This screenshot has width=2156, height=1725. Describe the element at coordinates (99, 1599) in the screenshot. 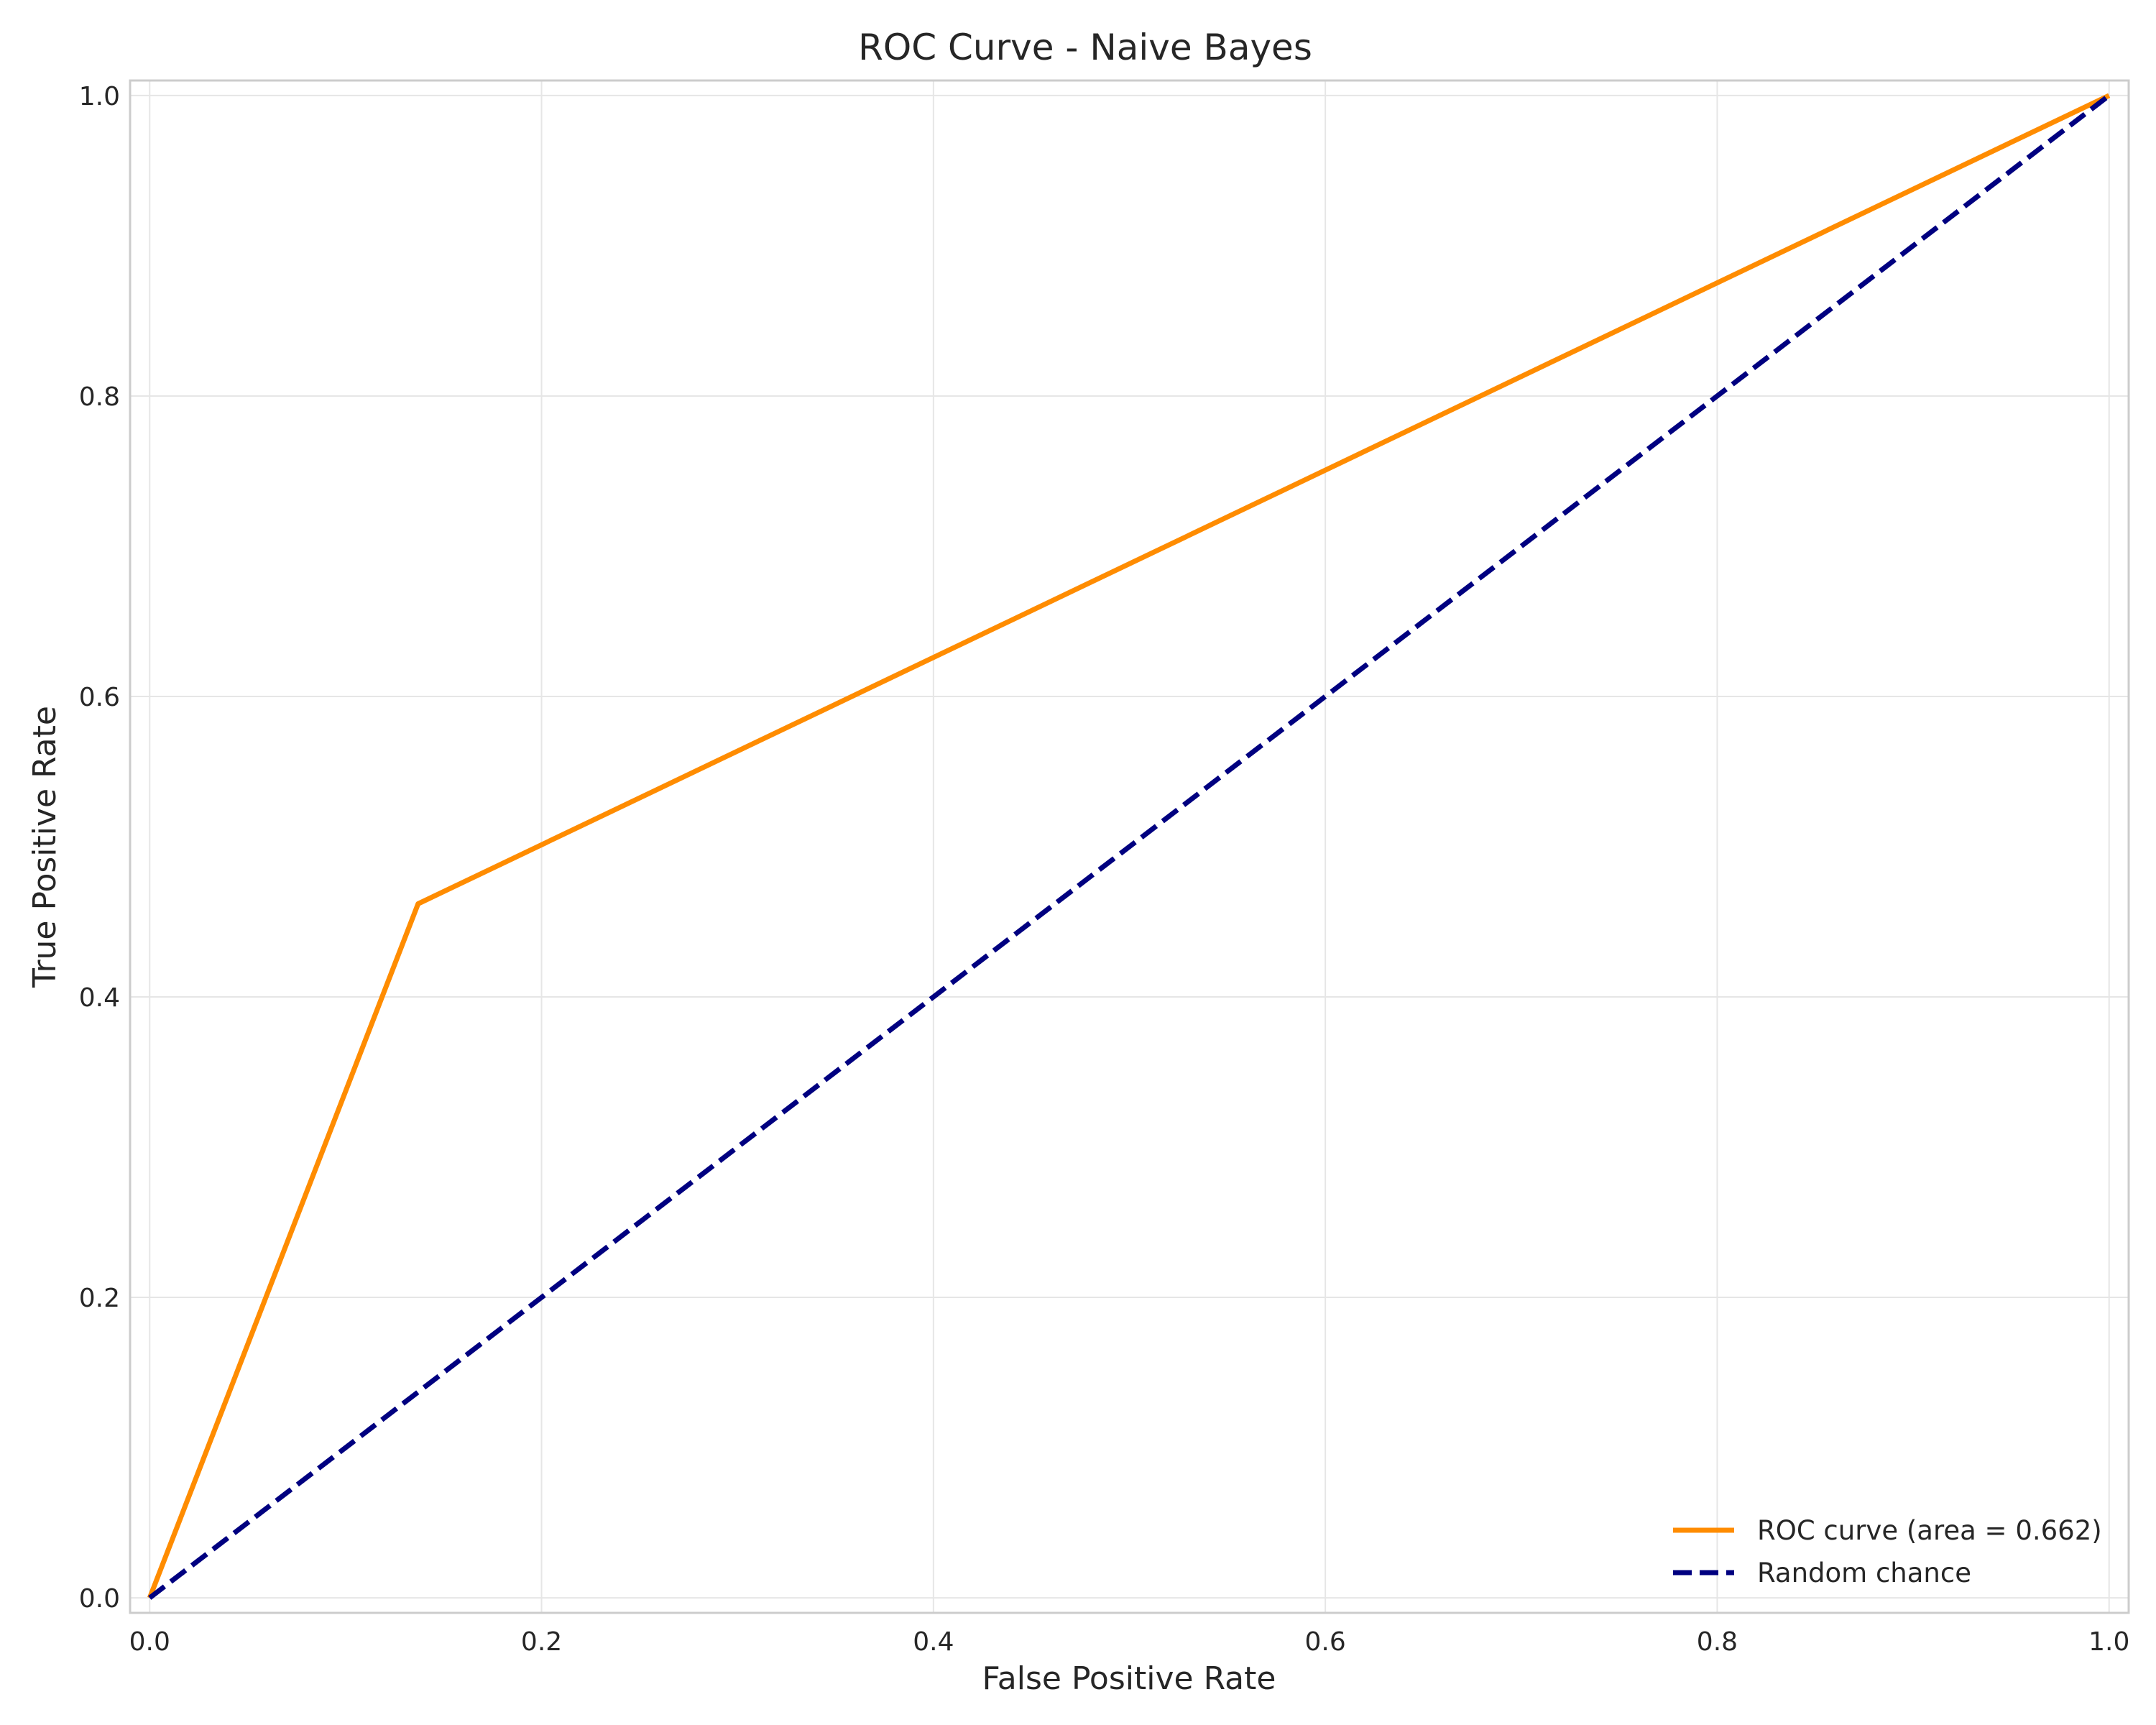

I see `y-tick-label: 0.0` at that location.